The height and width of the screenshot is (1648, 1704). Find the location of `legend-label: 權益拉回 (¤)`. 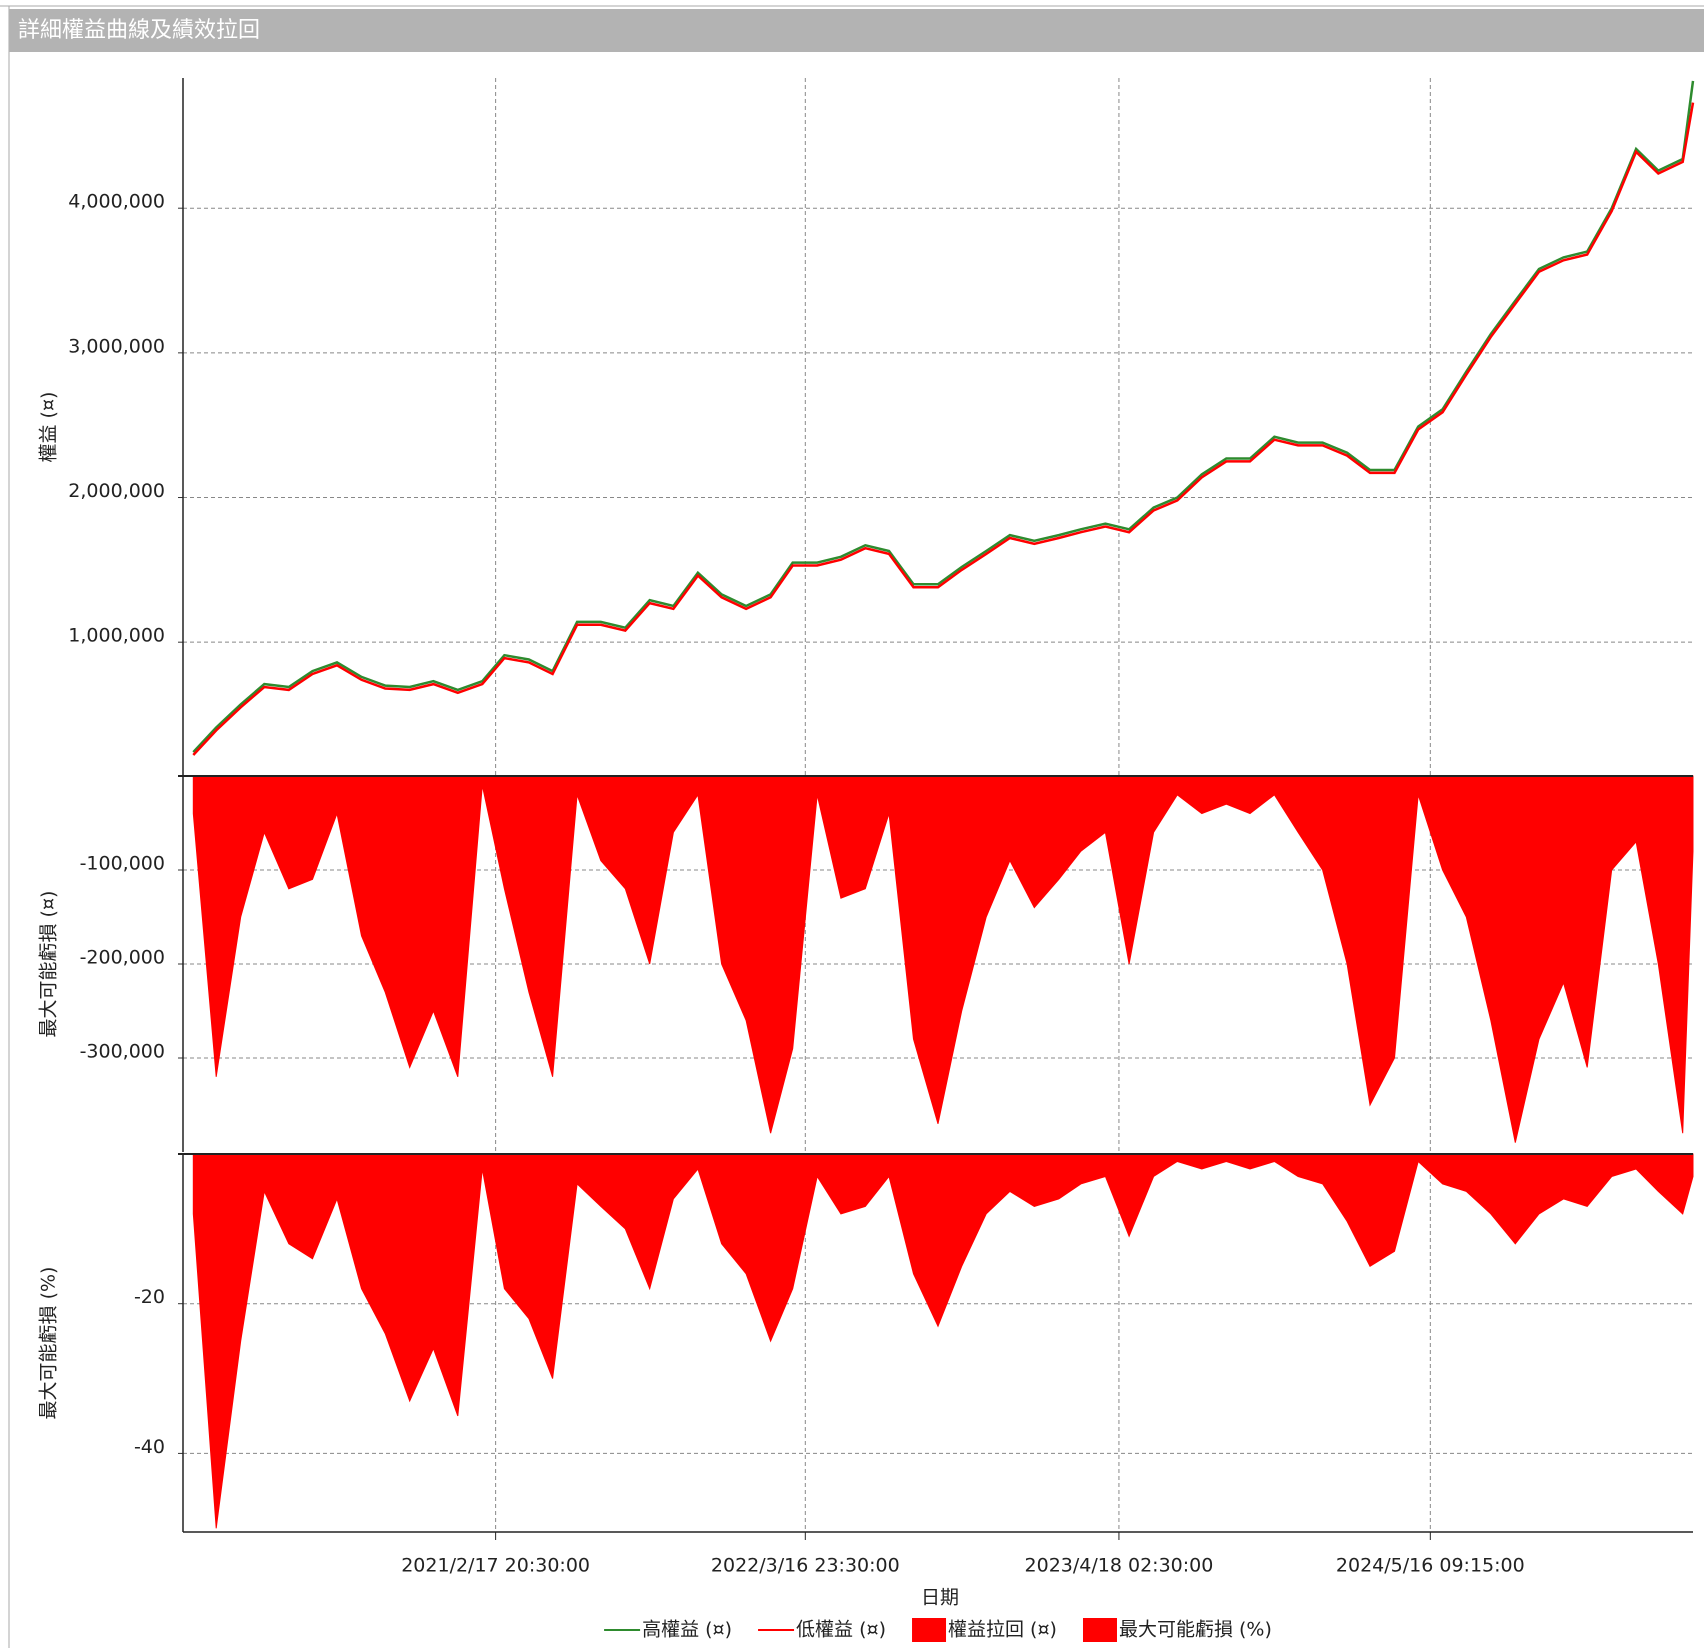

legend-label: 權益拉回 (¤) is located at coordinates (1002, 1630).